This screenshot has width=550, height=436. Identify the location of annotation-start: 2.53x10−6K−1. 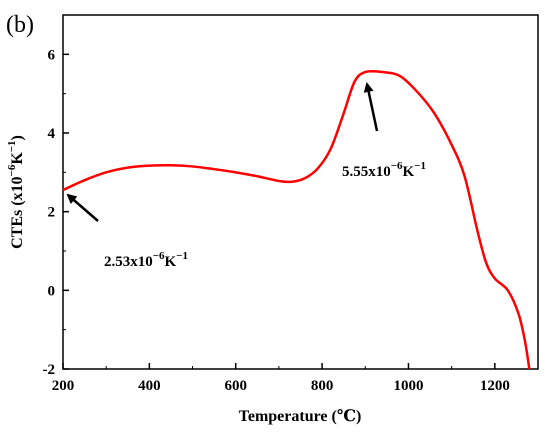
(146, 260).